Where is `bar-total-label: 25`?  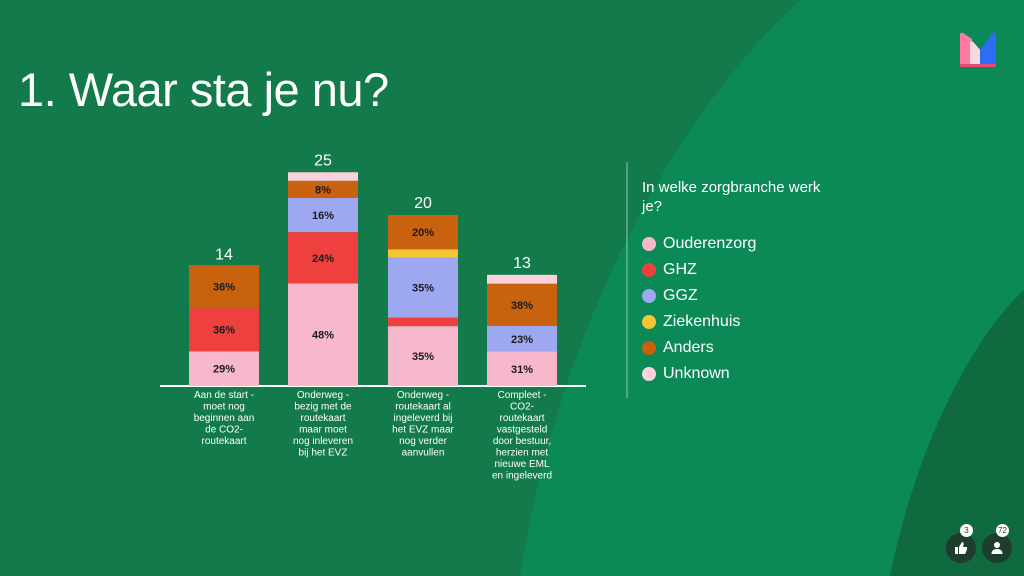 bar-total-label: 25 is located at coordinates (323, 160).